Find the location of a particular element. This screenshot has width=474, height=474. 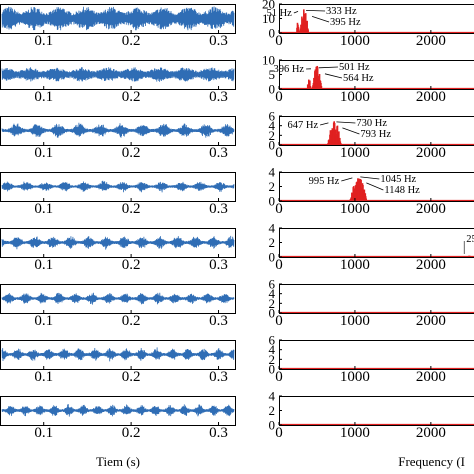

freq-panel-5: 0240100020002505 Hz is located at coordinates (371, 247).